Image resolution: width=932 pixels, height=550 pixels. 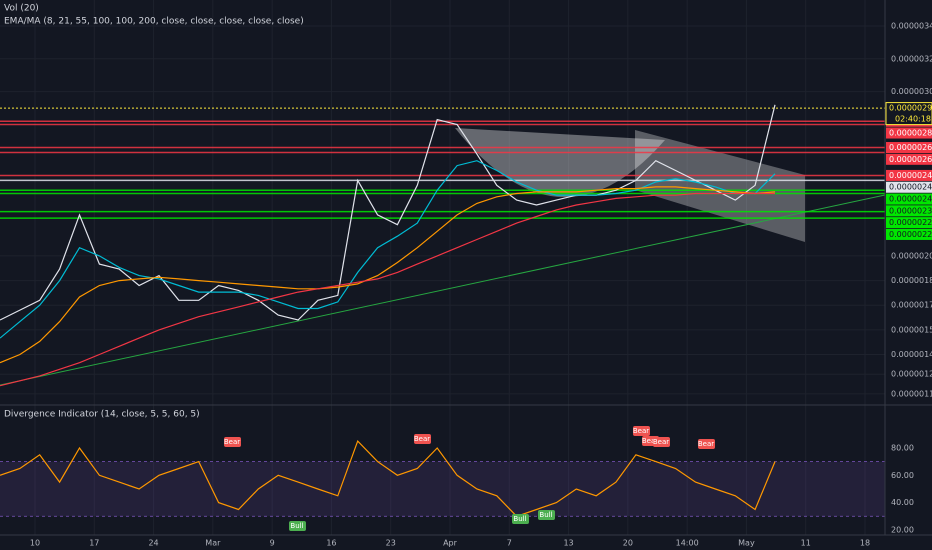 I want to click on level-label: 0.00000249, so click(x=910, y=175).